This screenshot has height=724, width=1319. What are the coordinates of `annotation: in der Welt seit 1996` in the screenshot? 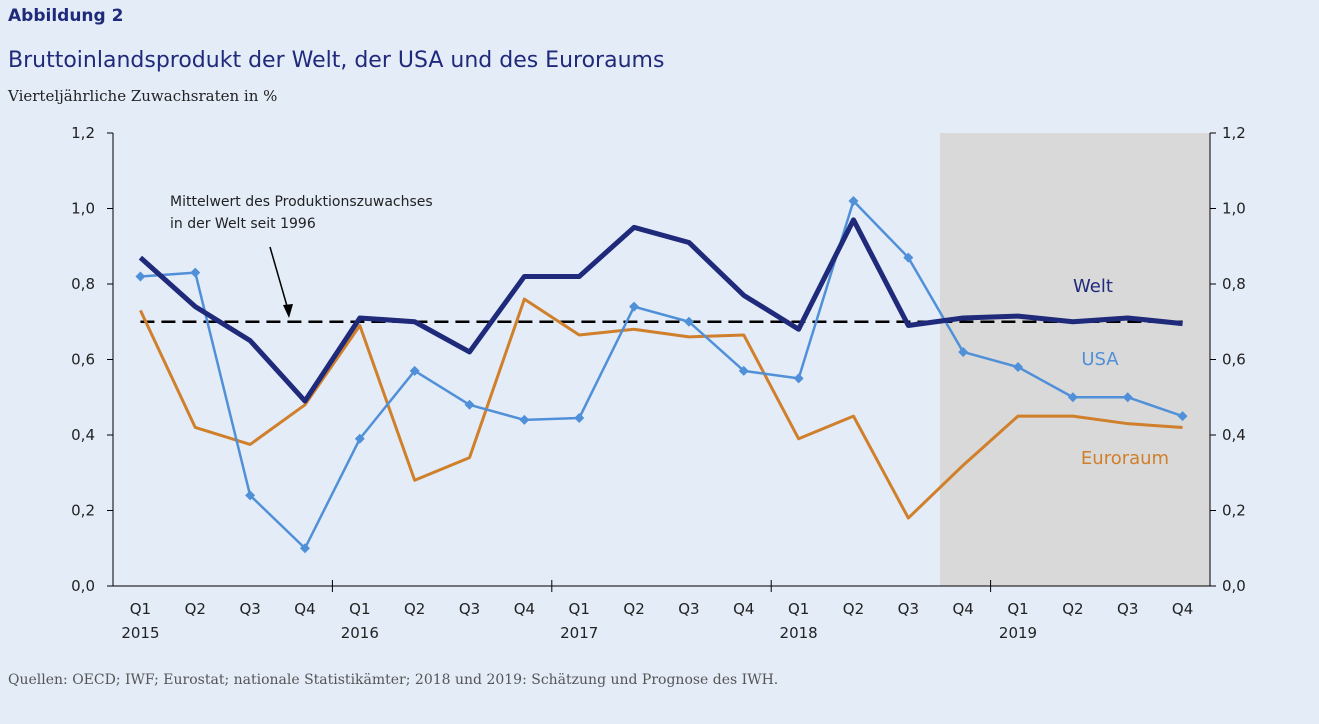 It's located at (243, 224).